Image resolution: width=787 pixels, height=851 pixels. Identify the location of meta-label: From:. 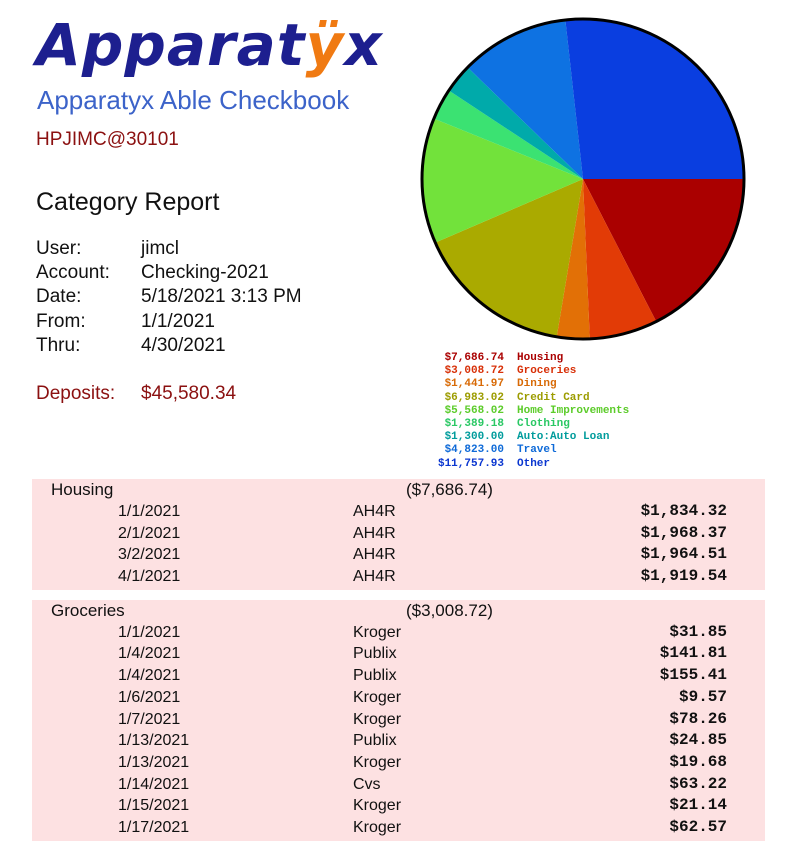
(61, 321).